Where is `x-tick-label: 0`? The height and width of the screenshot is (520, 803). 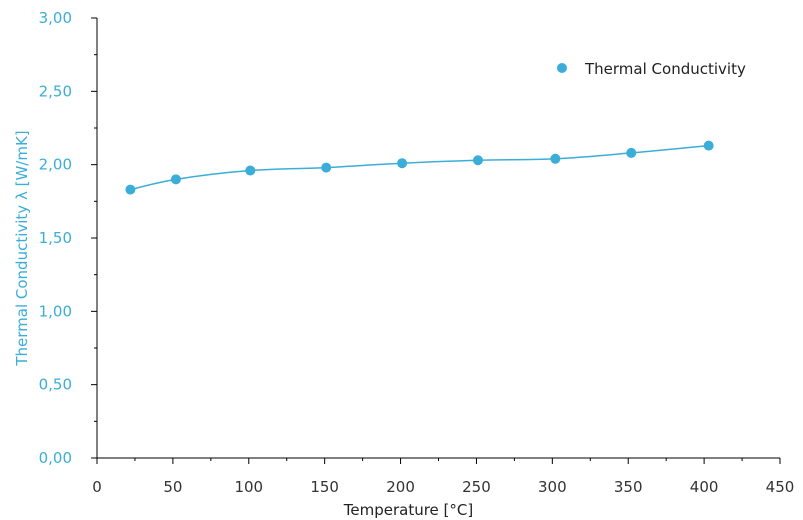 x-tick-label: 0 is located at coordinates (97, 487).